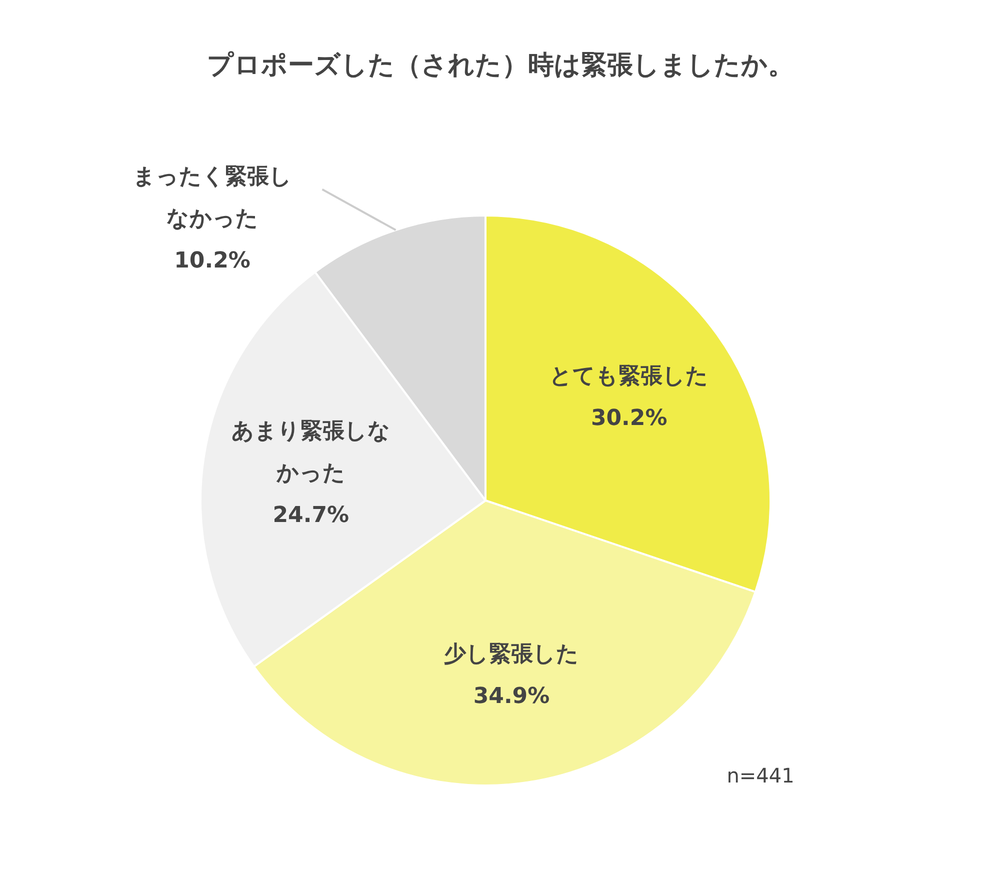 Image resolution: width=1000 pixels, height=887 pixels. Describe the element at coordinates (511, 696) in the screenshot. I see `data-label: 34.9%` at that location.